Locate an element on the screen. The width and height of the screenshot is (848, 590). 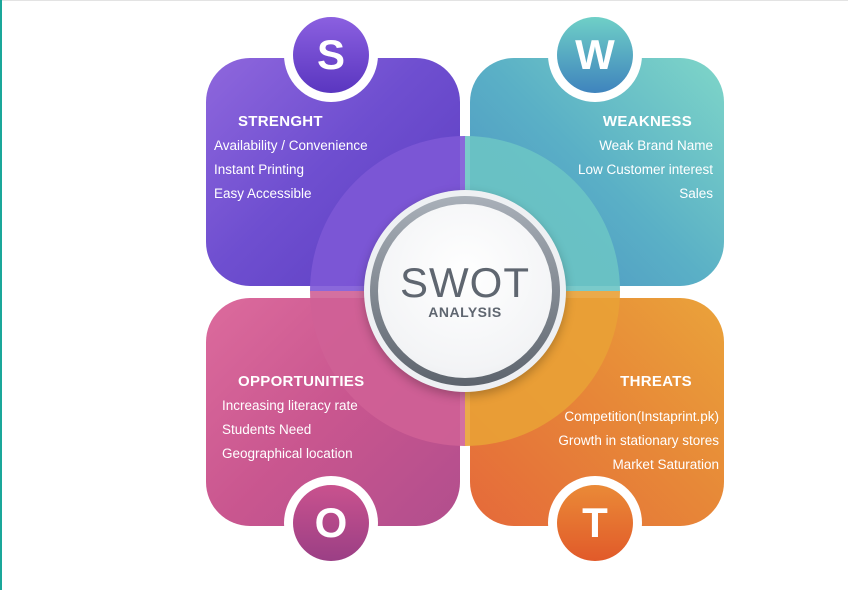
center-inner is located at coordinates (465, 291).